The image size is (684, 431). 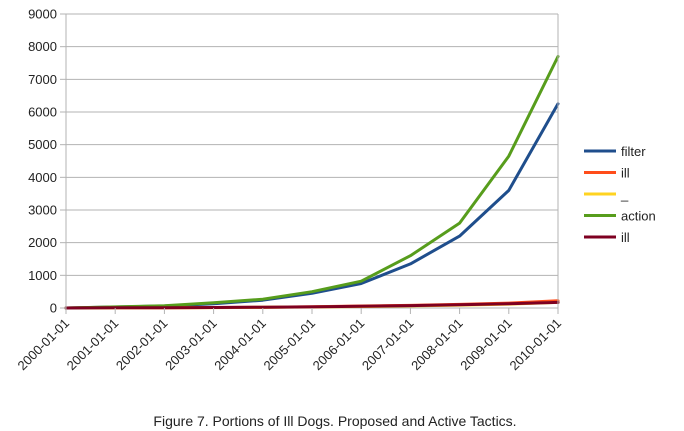 I want to click on x-tick-label: 2002-01-01, so click(x=142, y=345).